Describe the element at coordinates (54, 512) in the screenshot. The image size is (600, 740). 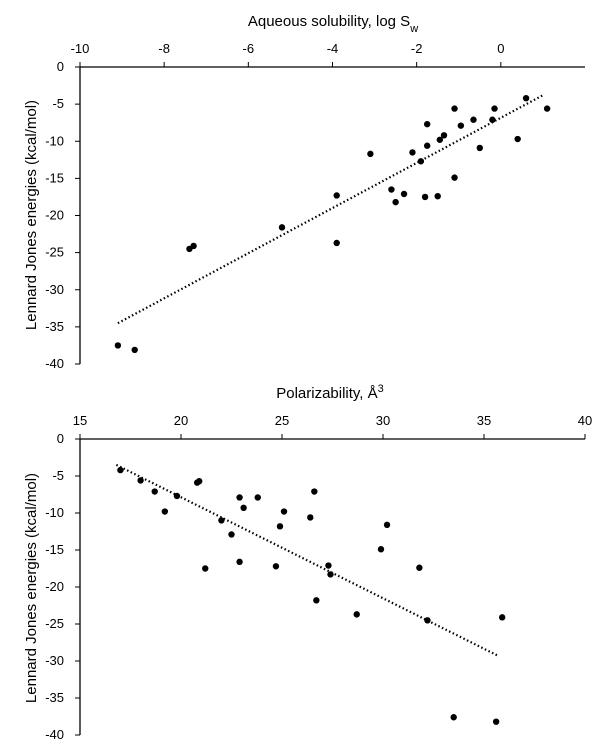
I see `chart2-y-tick-label: -10` at that location.